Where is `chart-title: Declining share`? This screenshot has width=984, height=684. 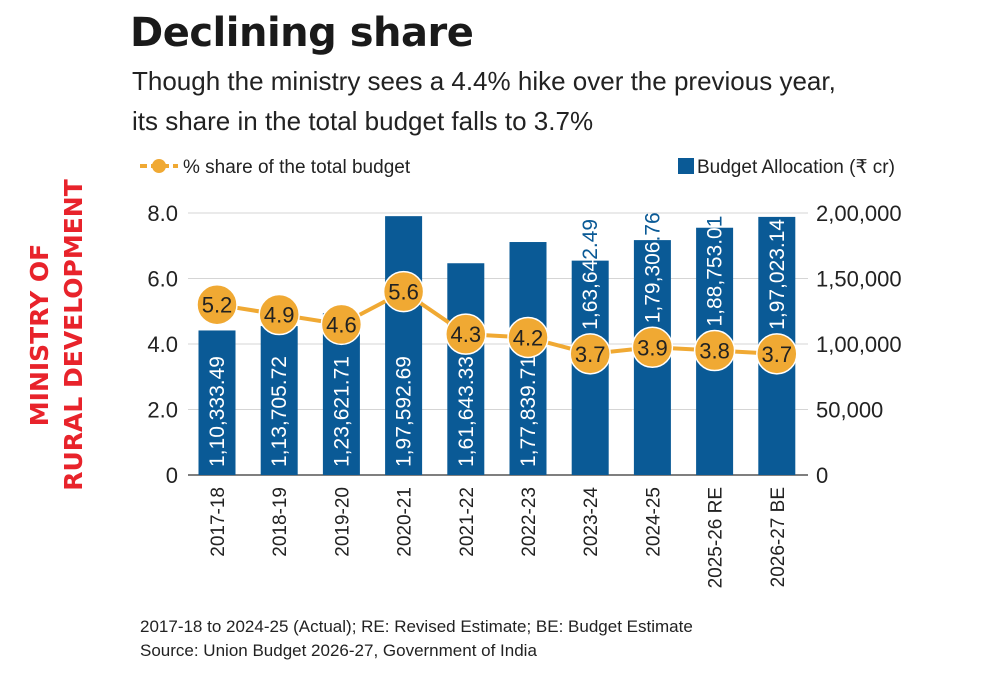
chart-title: Declining share is located at coordinates (302, 33).